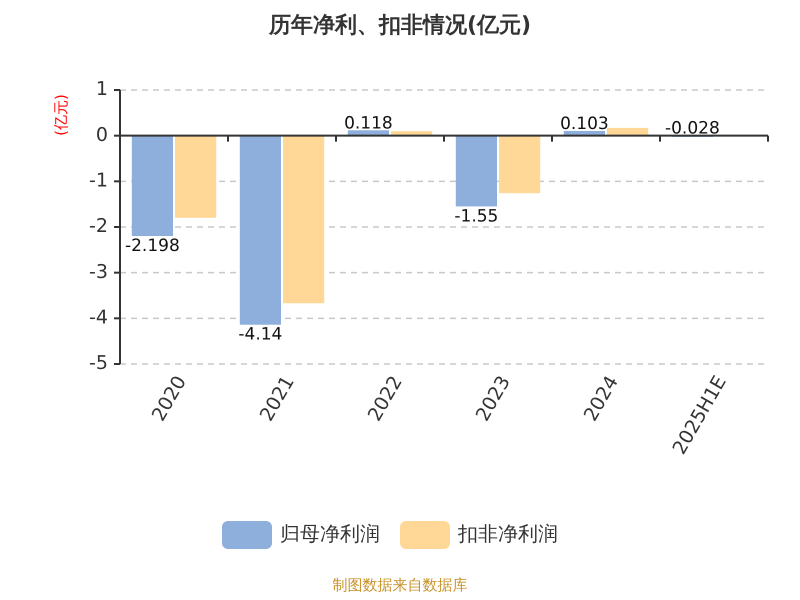 The image size is (800, 600). Describe the element at coordinates (400, 585) in the screenshot. I see `text: 制图数据来自数据库` at that location.